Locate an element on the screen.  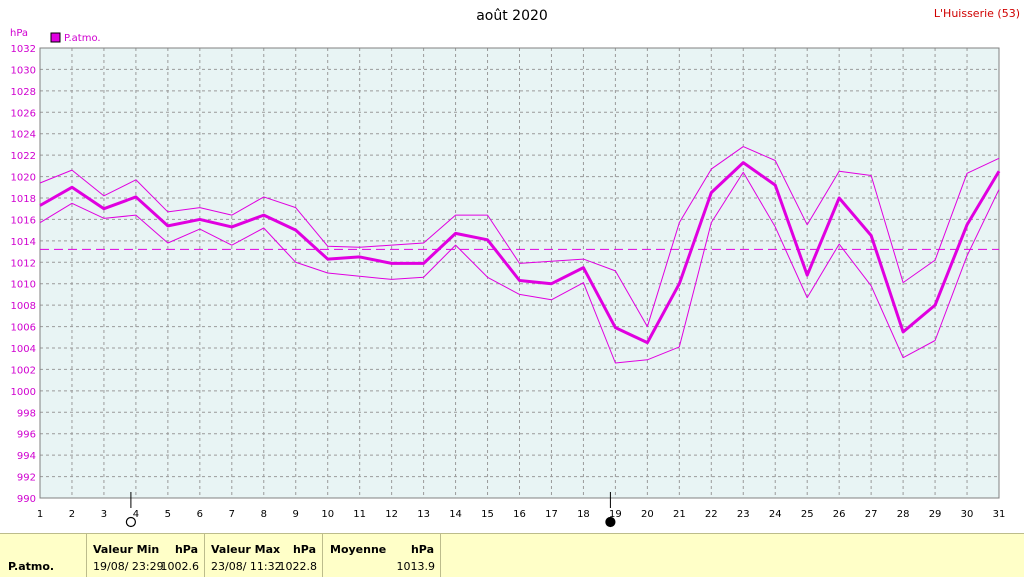
y-tick-label: 1014 is located at coordinates (23, 242).